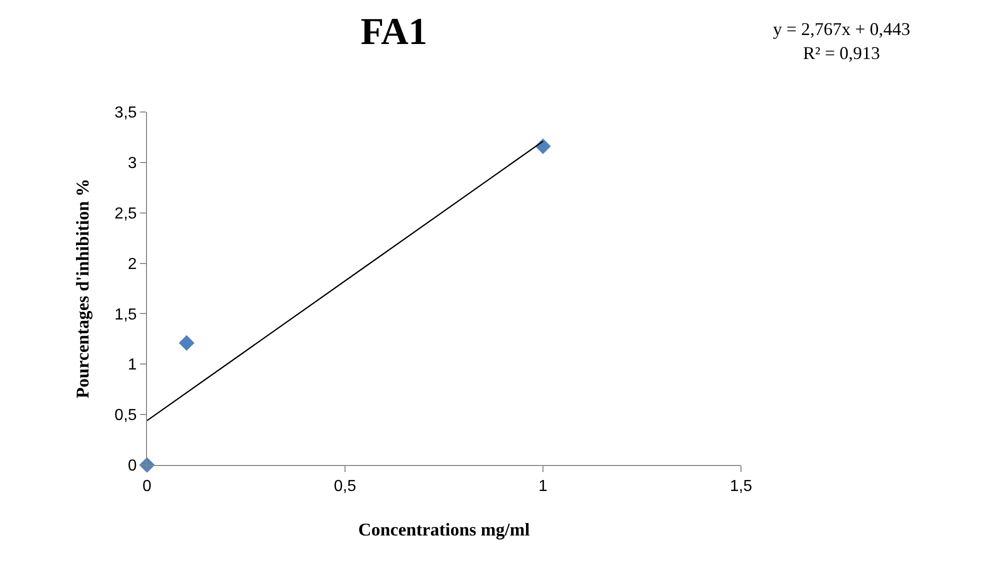 This screenshot has width=985, height=581. Describe the element at coordinates (841, 29) in the screenshot. I see `text: y = 2,767x + 0,443` at that location.